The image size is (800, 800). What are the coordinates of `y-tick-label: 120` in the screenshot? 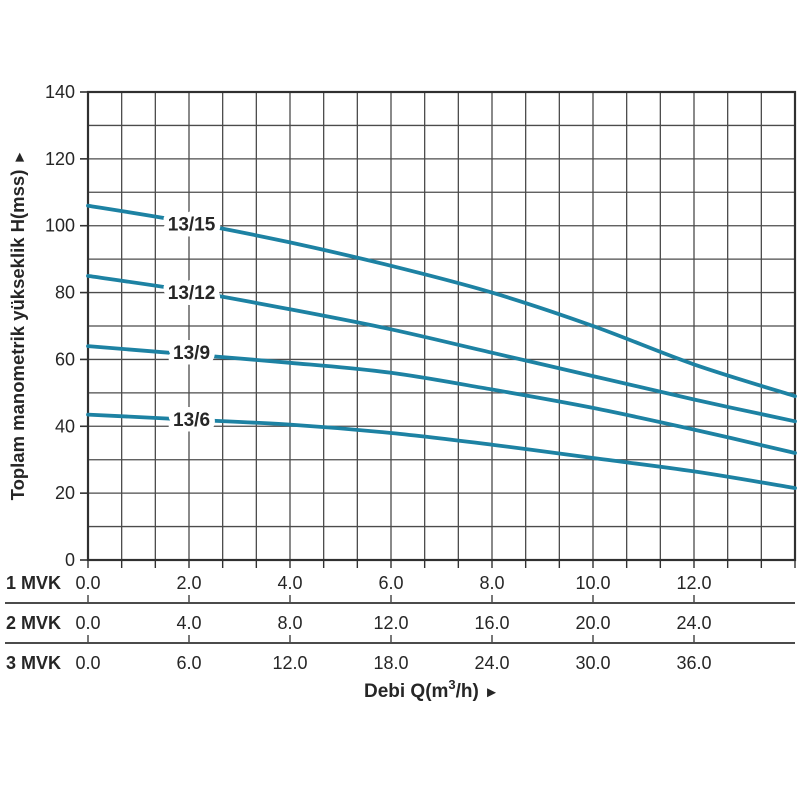 It's located at (60, 159).